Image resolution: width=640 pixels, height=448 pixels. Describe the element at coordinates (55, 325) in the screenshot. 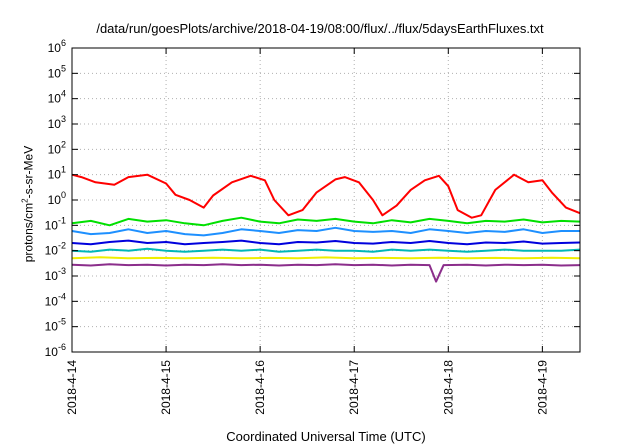

I see `y-tick-label: 10⁻⁵` at that location.